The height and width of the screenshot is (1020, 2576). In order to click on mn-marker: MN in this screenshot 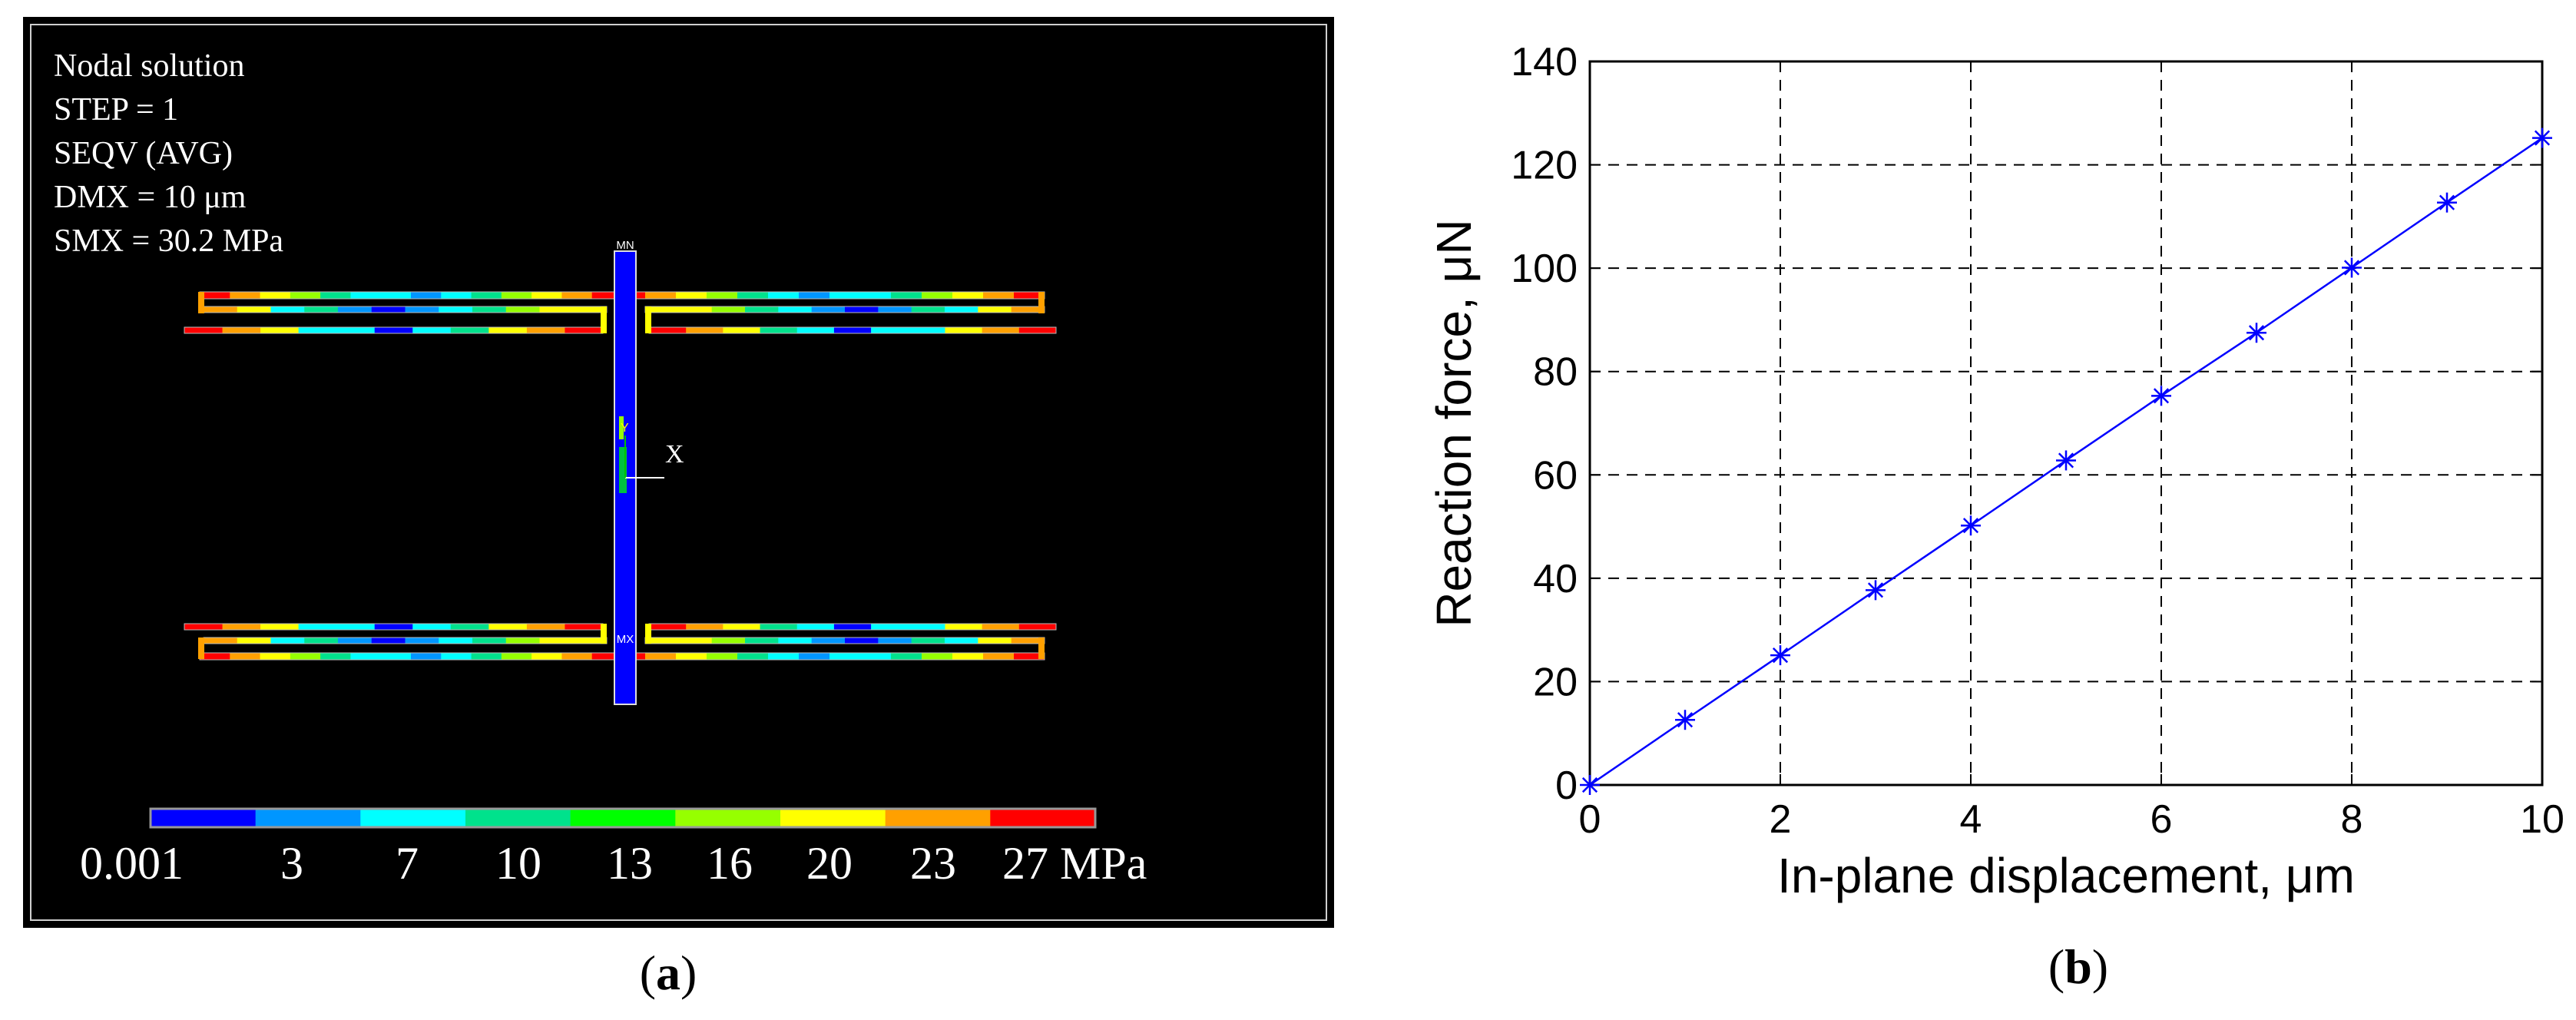, I will do `click(625, 245)`.